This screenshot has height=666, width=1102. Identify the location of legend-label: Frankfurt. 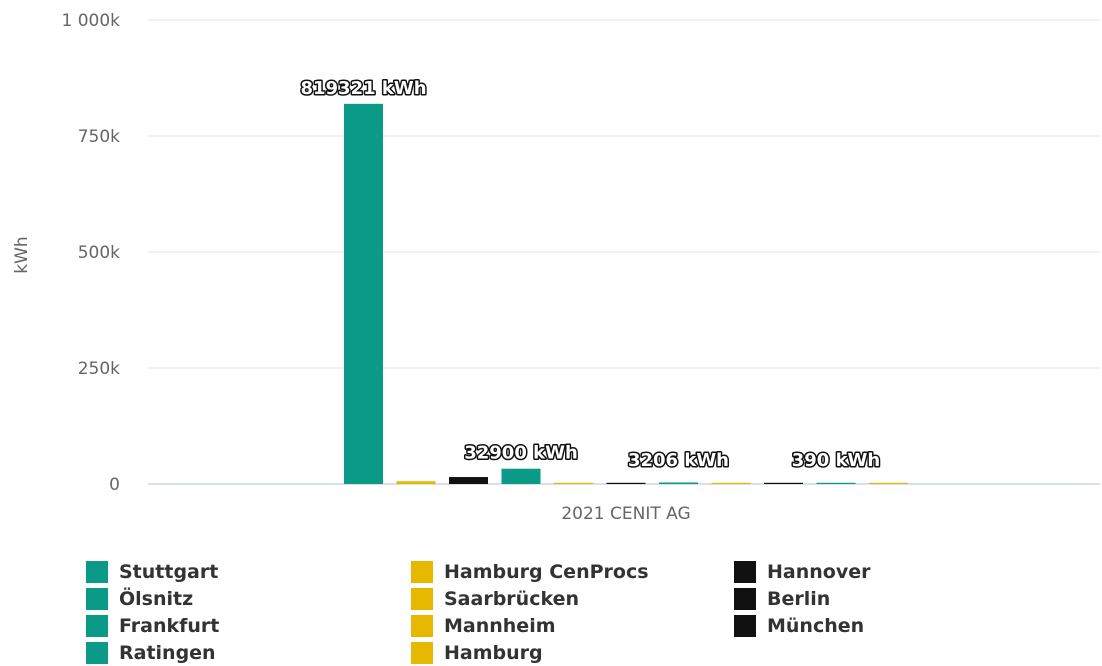
(169, 625).